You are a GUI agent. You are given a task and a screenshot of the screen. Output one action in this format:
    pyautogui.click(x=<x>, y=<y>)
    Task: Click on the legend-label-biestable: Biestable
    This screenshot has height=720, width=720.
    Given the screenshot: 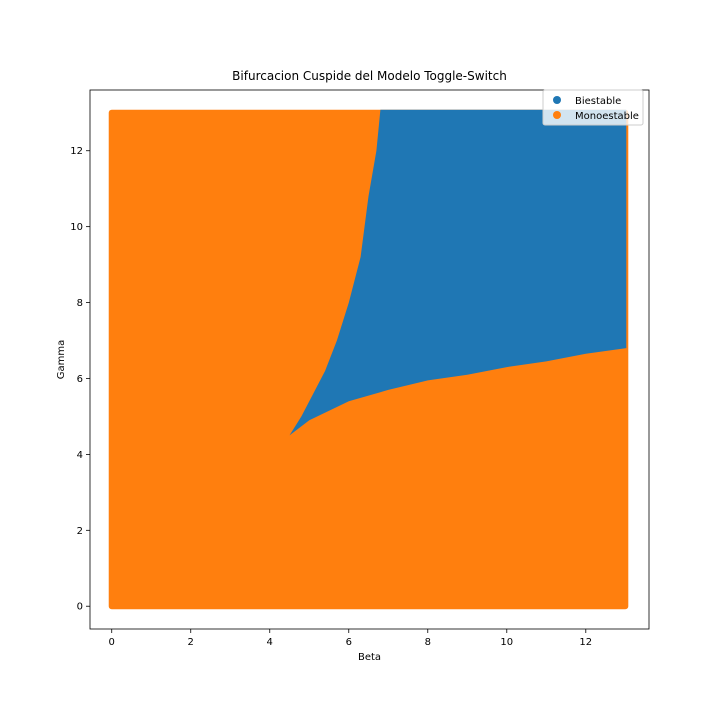 What is the action you would take?
    pyautogui.click(x=598, y=101)
    